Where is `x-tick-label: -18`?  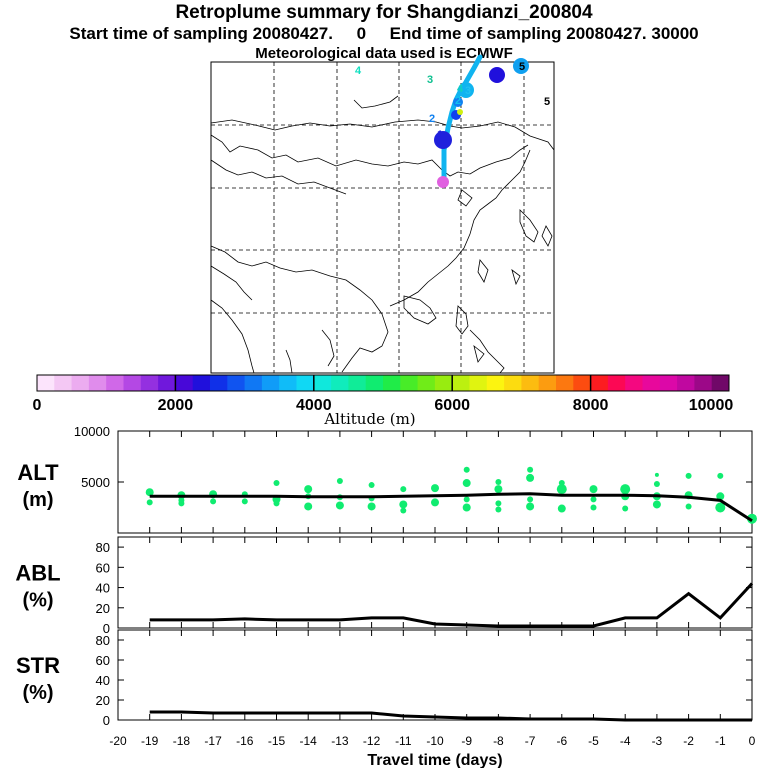
x-tick-label: -18 is located at coordinates (182, 741).